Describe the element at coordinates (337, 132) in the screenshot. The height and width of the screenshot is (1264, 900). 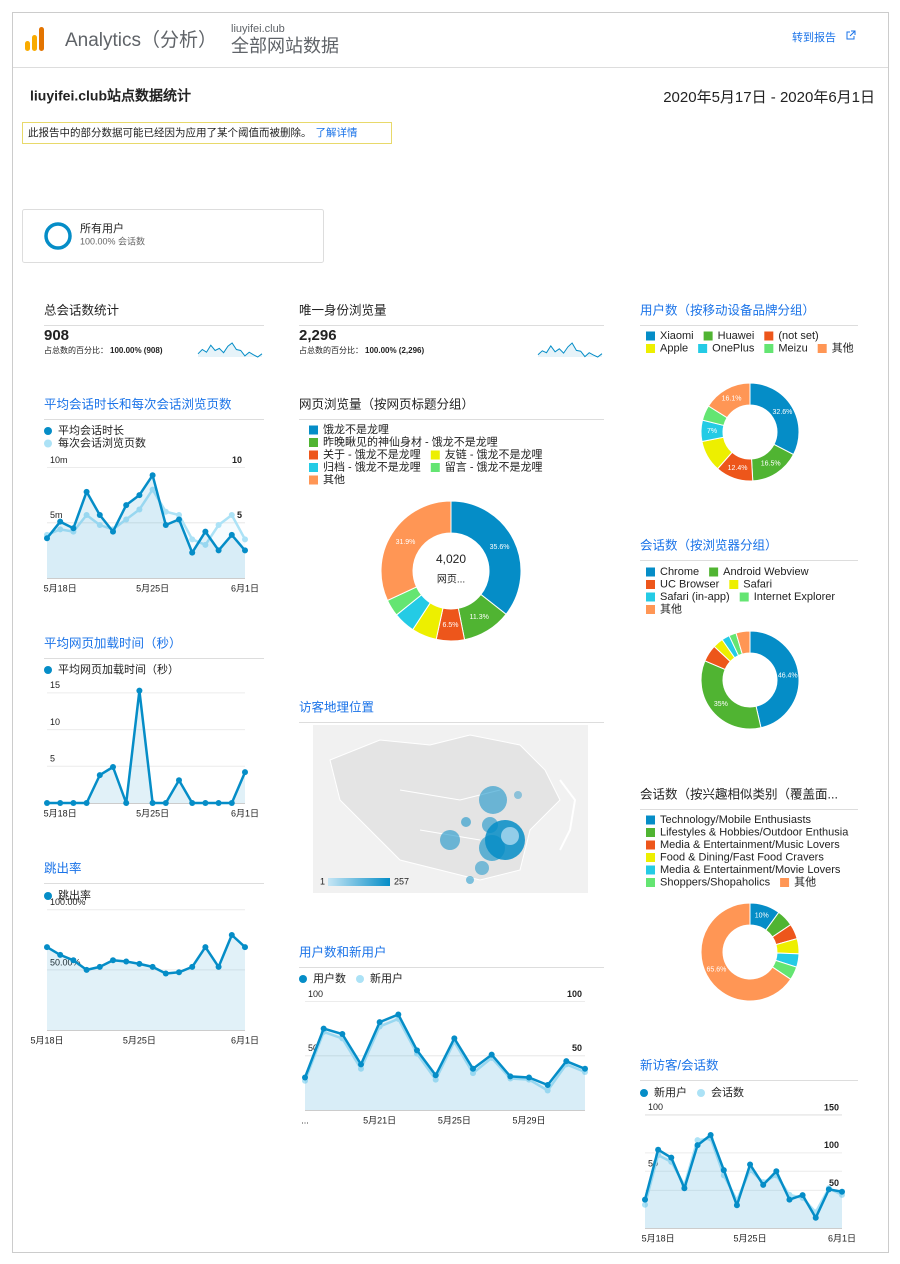
I see `notice-link: 了解详情` at that location.